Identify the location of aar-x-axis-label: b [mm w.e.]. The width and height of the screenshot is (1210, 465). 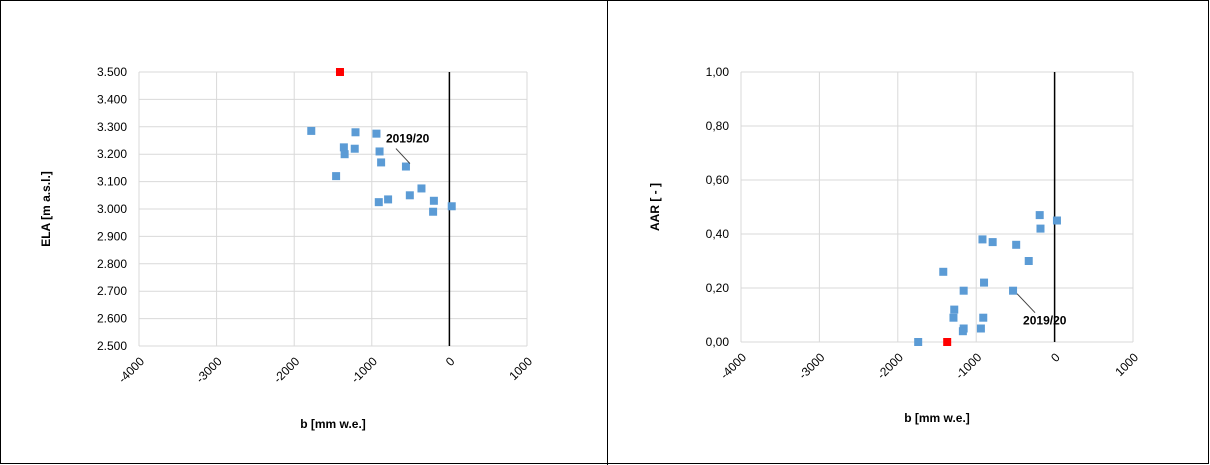
(937, 418).